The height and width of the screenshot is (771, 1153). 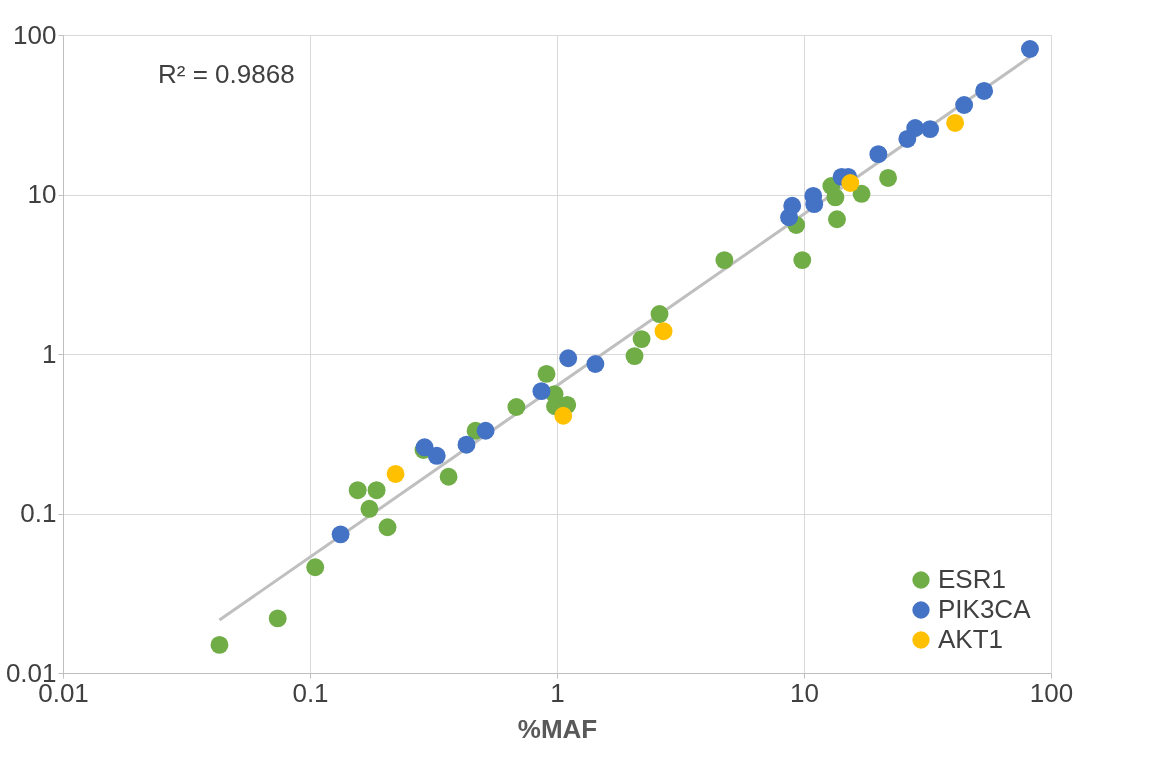 I want to click on legend-label: PIK3CA, so click(x=985, y=609).